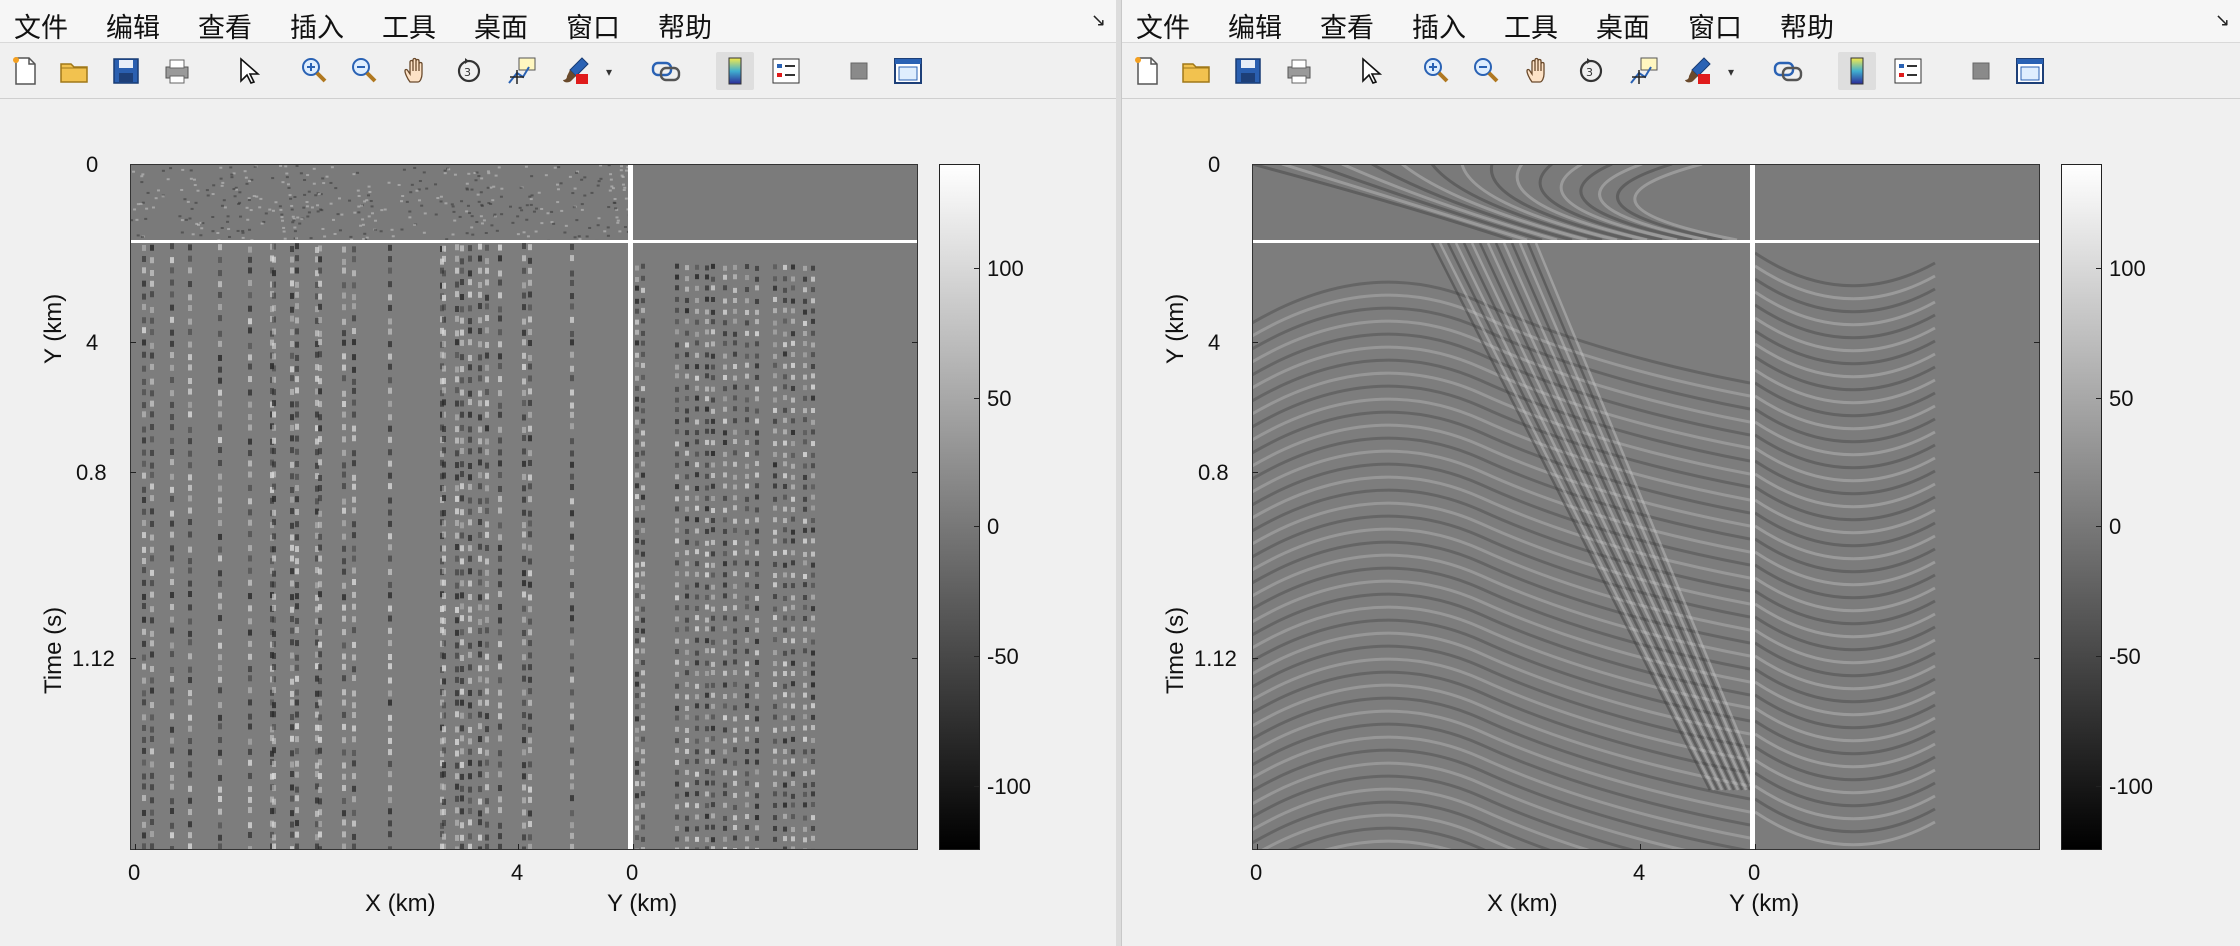 This screenshot has width=2240, height=946. I want to click on x-axis-label-y: Y (km), so click(642, 903).